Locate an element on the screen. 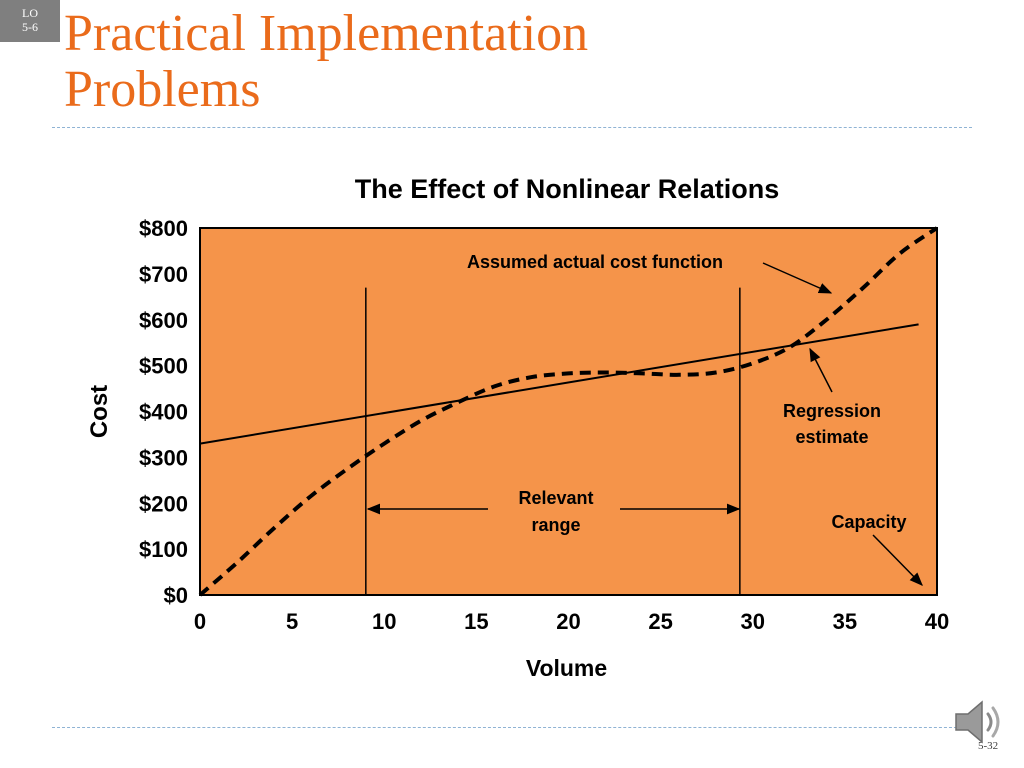 The image size is (1024, 768). relevant-range-label-line-1: Relevant is located at coordinates (555, 498).